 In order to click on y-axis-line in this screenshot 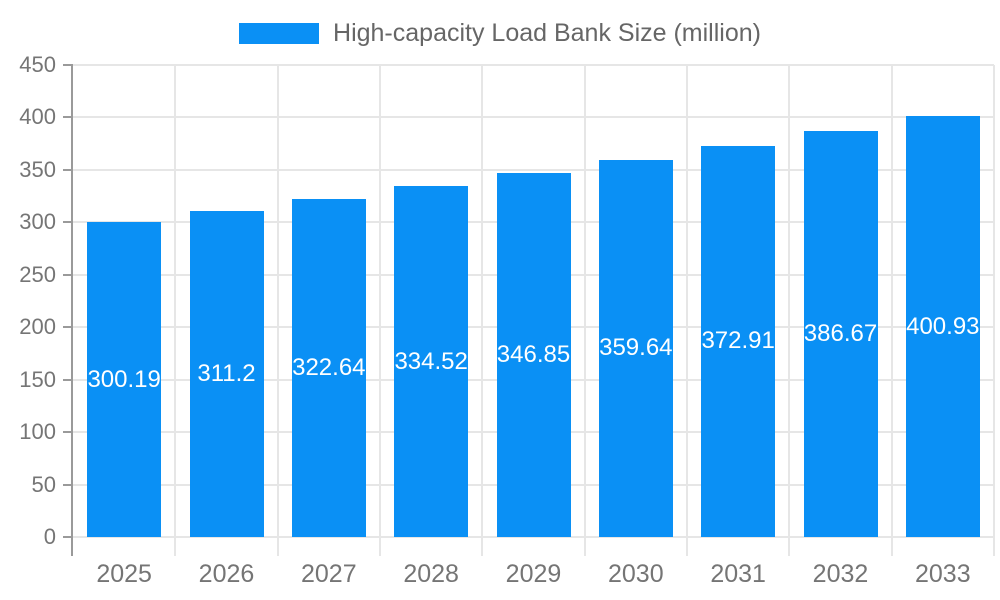, I will do `click(72, 310)`.